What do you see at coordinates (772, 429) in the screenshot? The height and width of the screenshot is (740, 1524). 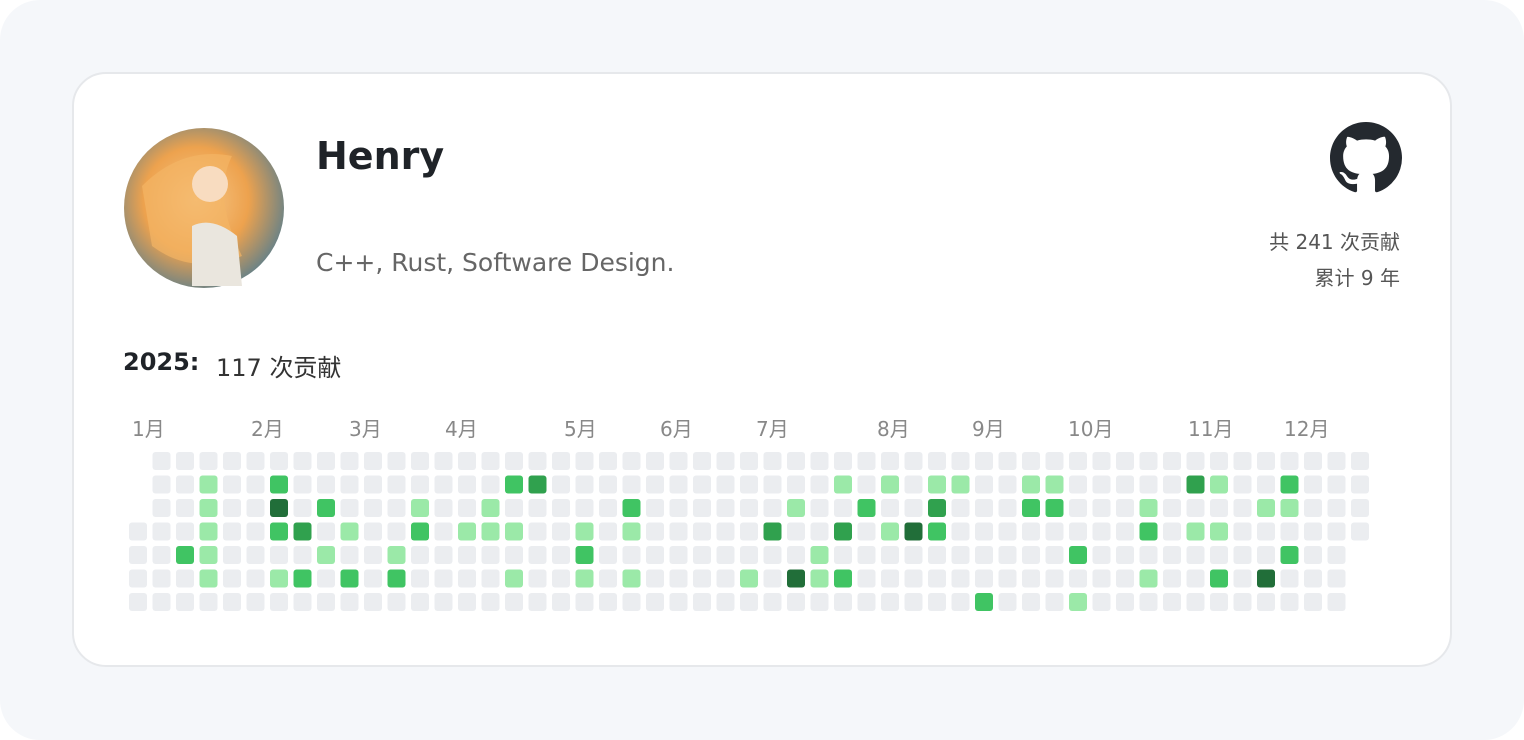 I see `month-label: 7月` at bounding box center [772, 429].